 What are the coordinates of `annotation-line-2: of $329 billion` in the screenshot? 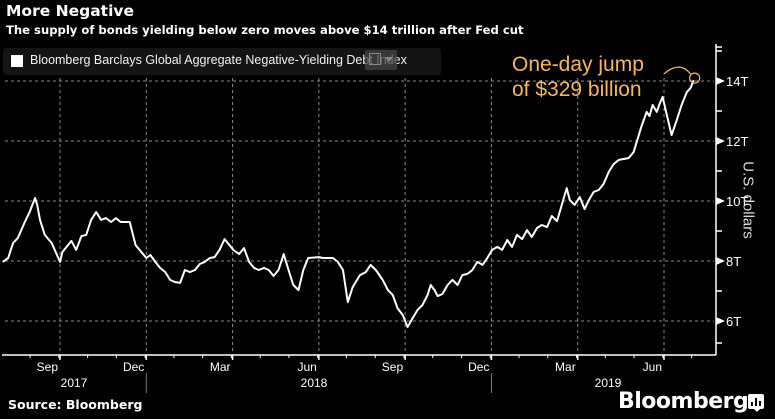 It's located at (577, 89).